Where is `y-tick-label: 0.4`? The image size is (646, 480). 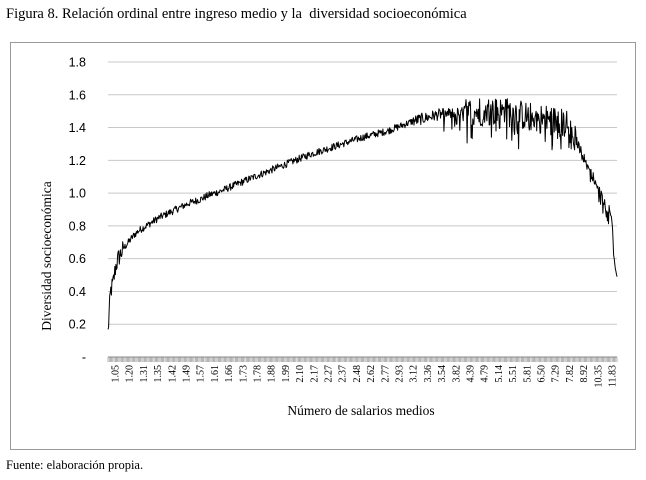 y-tick-label: 0.4 is located at coordinates (77, 292).